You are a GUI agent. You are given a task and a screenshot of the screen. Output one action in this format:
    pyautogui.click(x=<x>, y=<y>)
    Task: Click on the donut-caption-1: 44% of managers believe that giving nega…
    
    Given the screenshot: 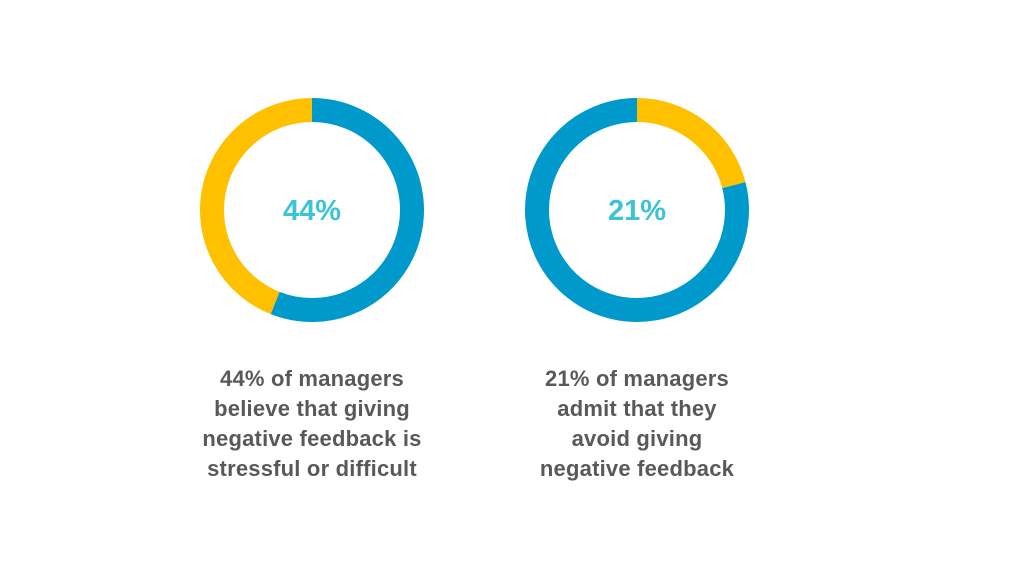 What is the action you would take?
    pyautogui.click(x=312, y=423)
    